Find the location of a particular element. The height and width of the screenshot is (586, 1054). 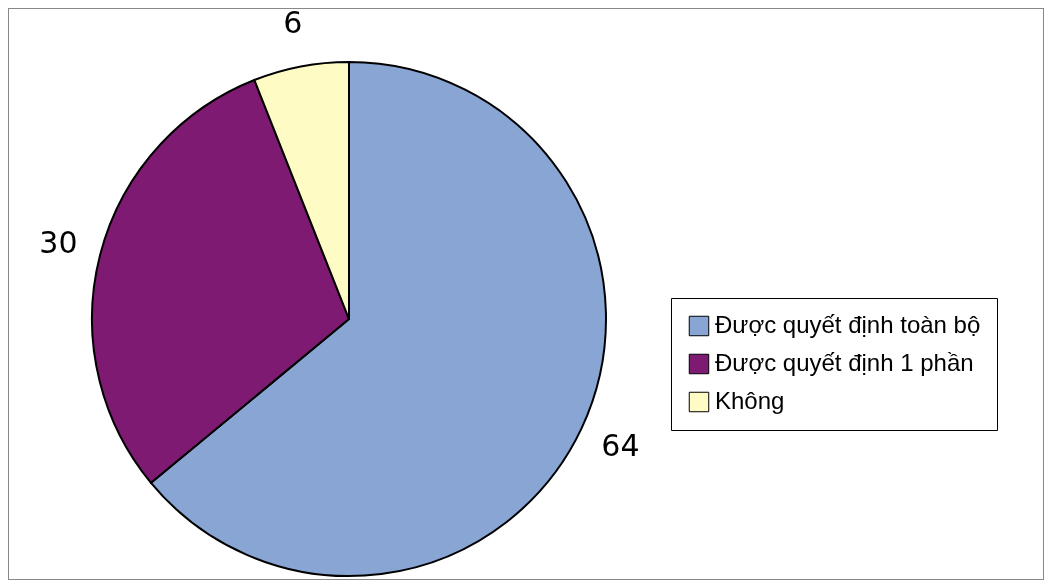

data-label: 64 is located at coordinates (620, 445).